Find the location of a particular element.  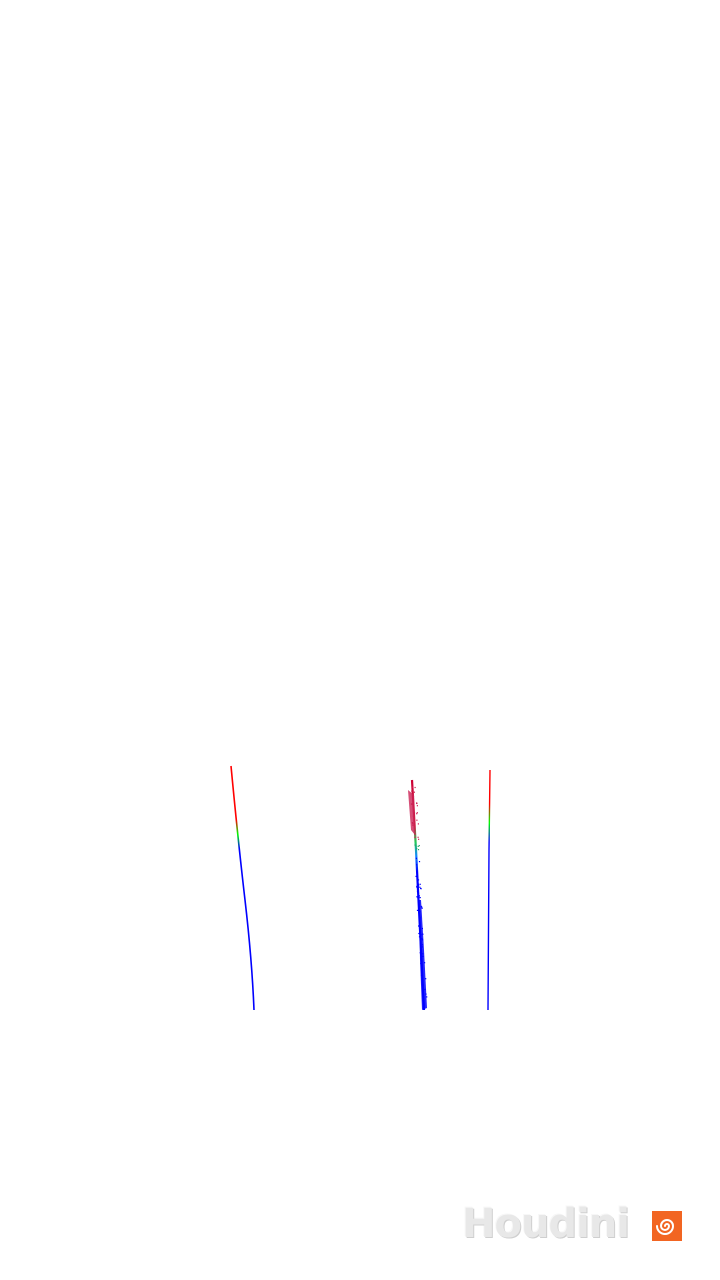

middle-strand-speckles is located at coordinates (419, 894).